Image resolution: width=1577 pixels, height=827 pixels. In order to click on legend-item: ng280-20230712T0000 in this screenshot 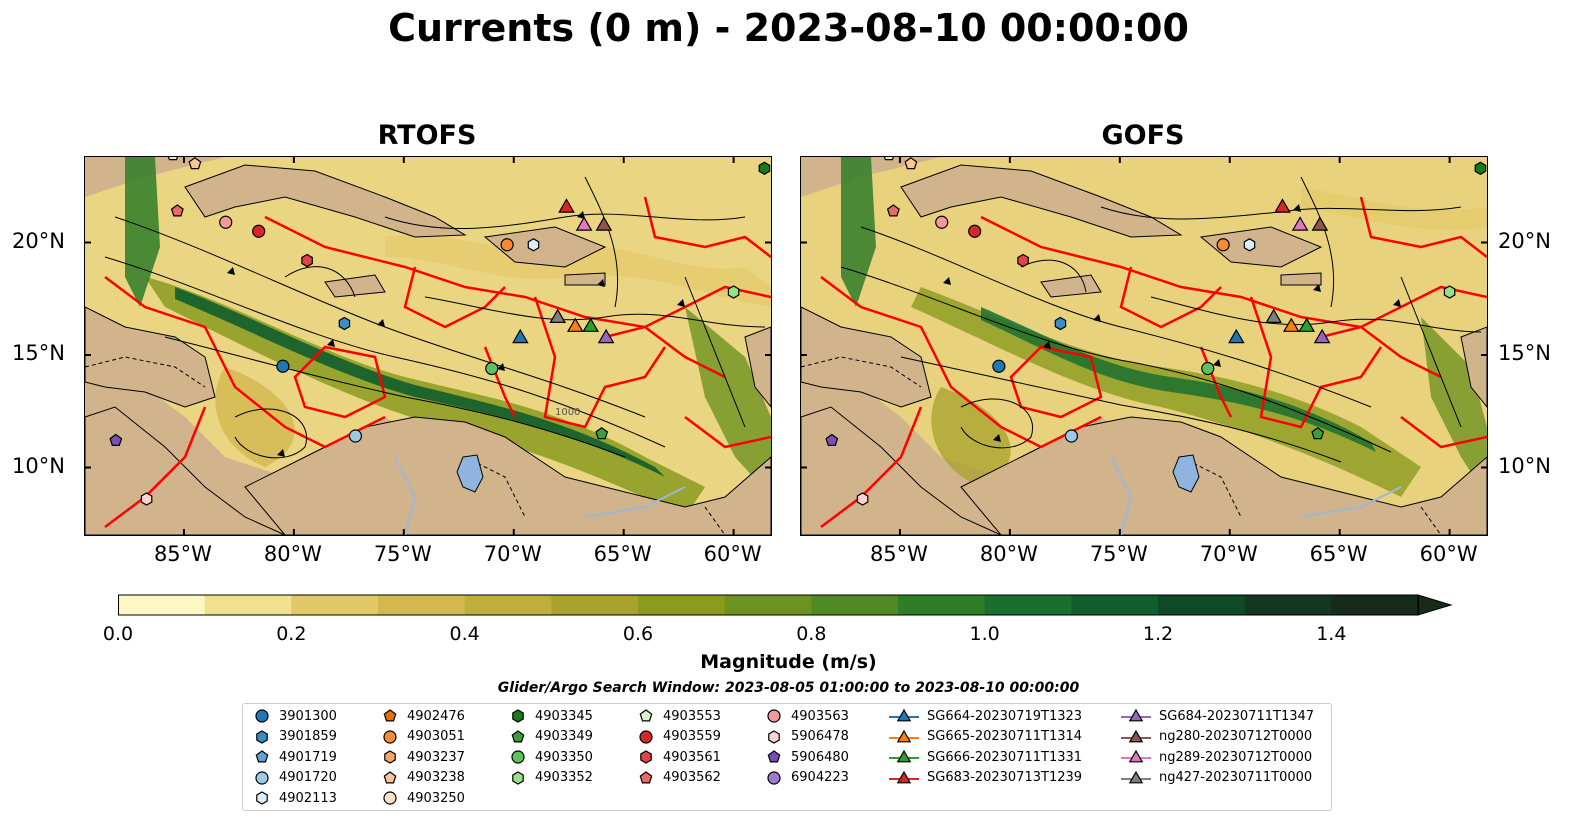, I will do `click(1215, 737)`.